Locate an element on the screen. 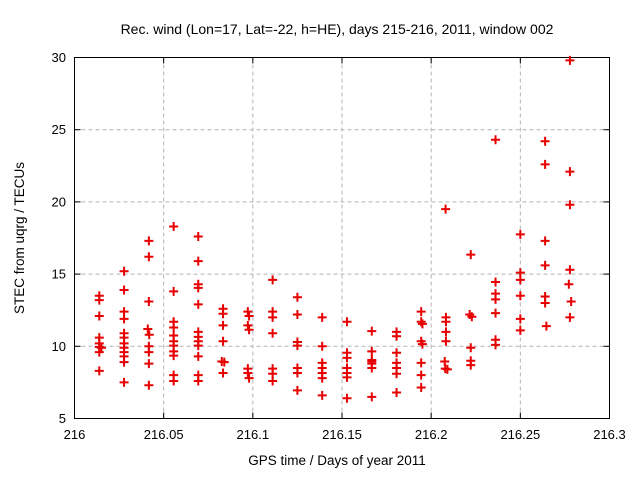  y-axis-label: STEC from uqrg / TECUs is located at coordinates (19, 238).